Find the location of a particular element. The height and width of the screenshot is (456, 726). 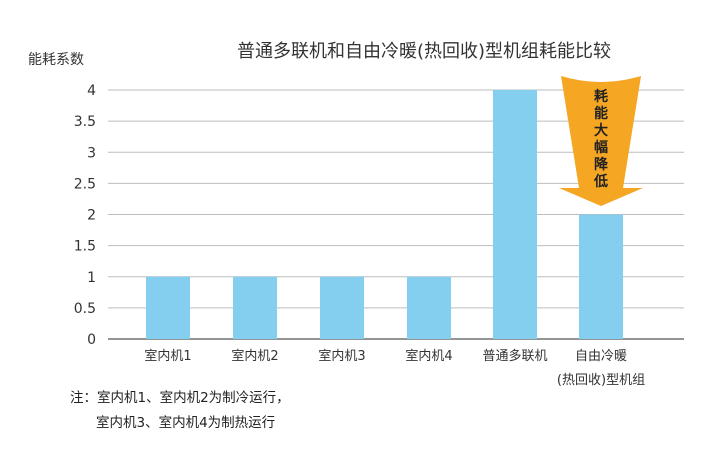

note-line-2: 室内机3、室内机4为制热运行 is located at coordinates (186, 423).